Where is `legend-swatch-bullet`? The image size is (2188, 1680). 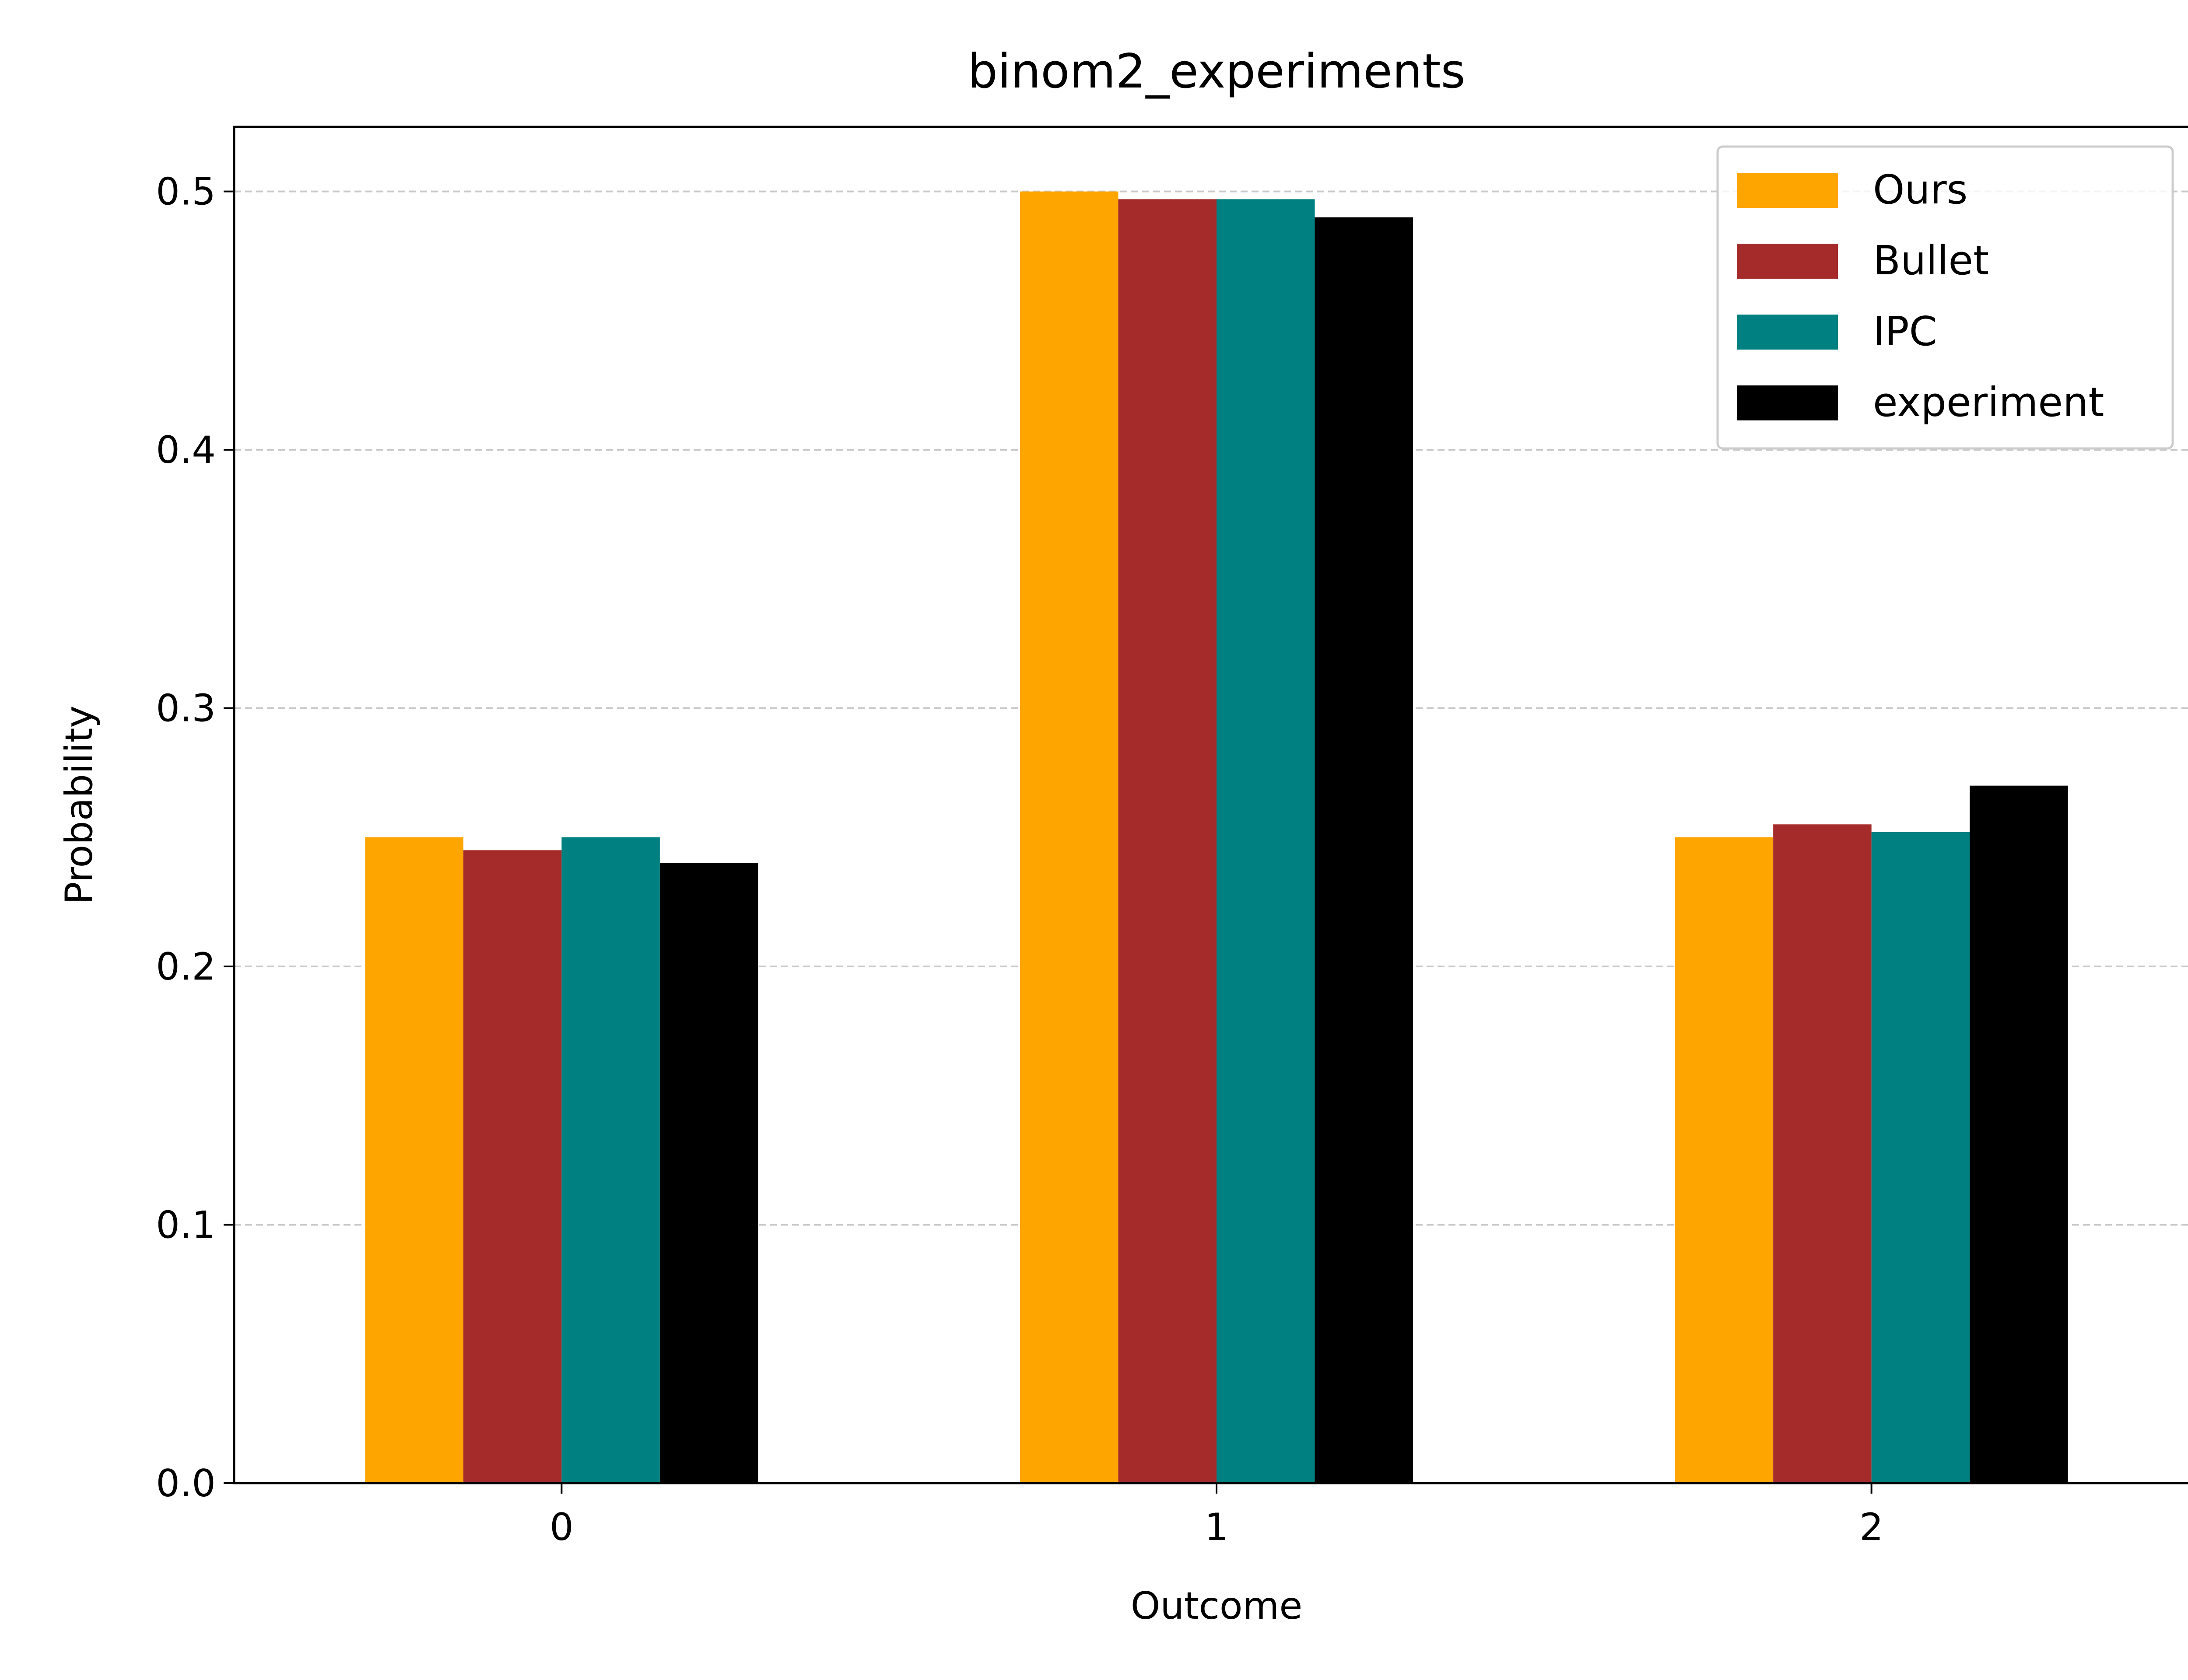 legend-swatch-bullet is located at coordinates (1787, 261).